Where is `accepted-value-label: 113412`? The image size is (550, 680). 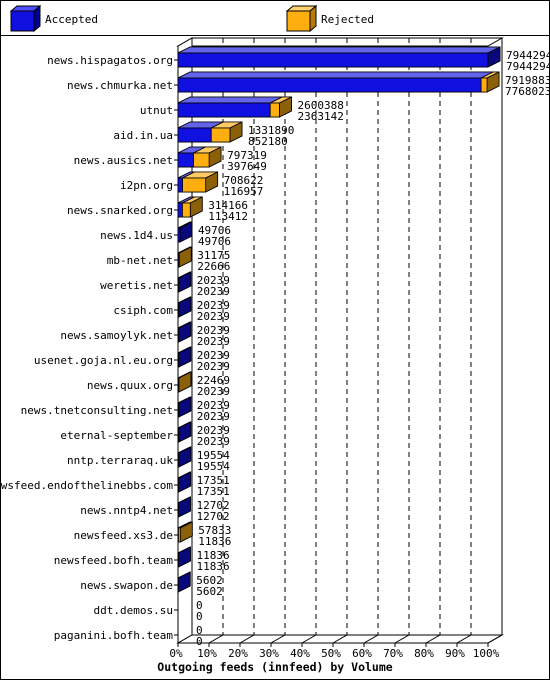
accepted-value-label: 113412 is located at coordinates (228, 216).